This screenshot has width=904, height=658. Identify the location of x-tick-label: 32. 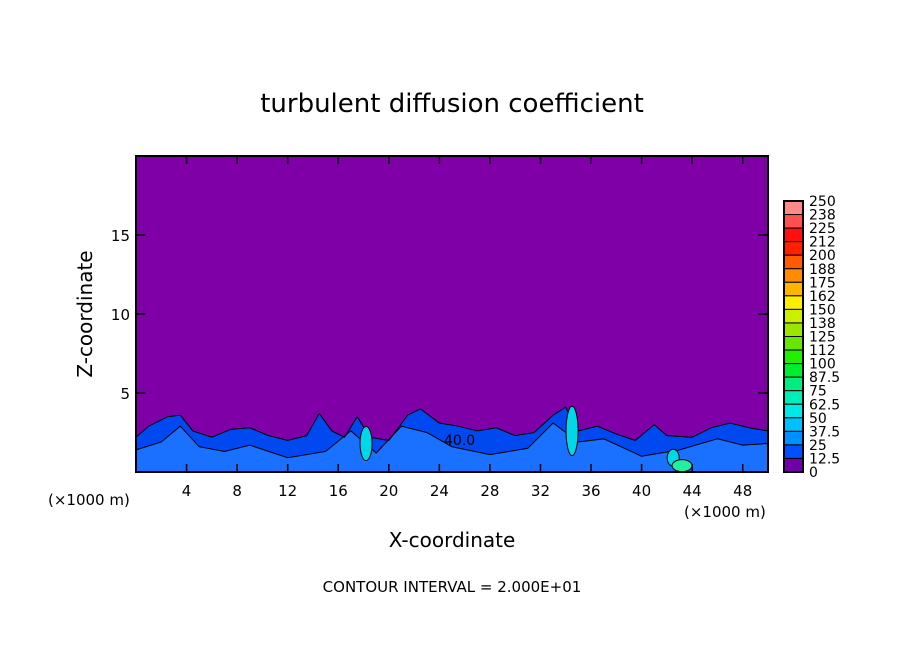
(540, 491).